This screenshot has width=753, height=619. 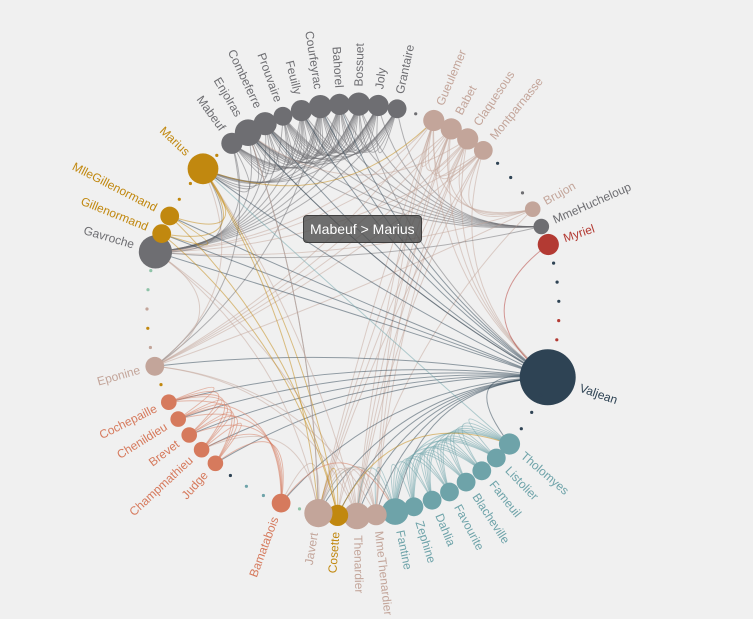 What do you see at coordinates (267, 179) in the screenshot?
I see `link-Joly-Gavroche` at bounding box center [267, 179].